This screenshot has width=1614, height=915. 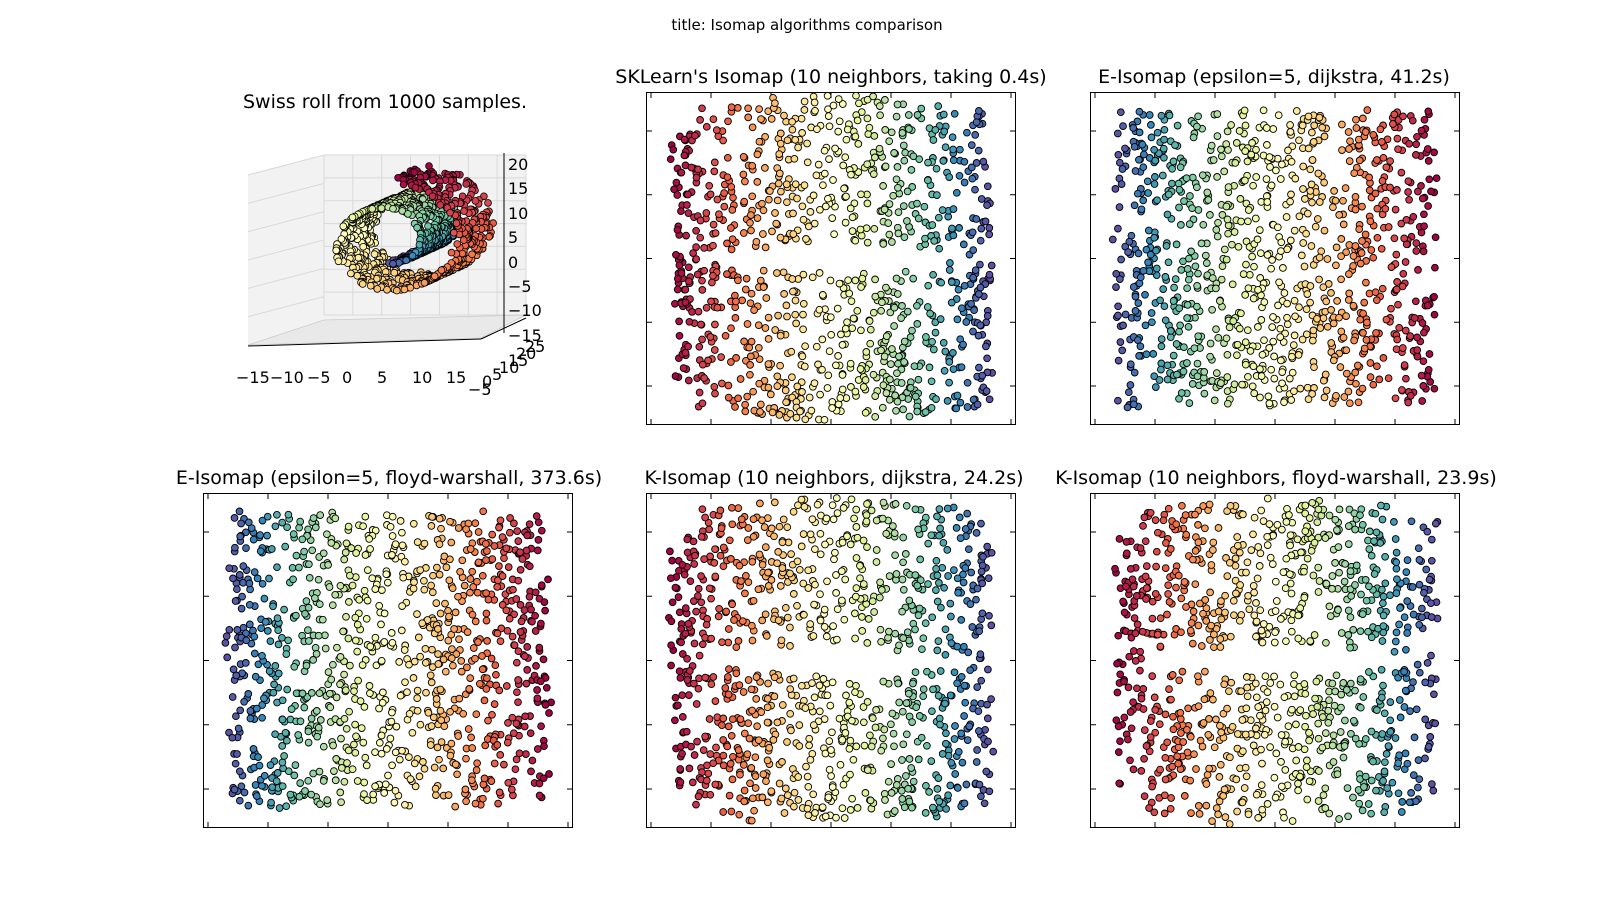 I want to click on z-tick-label: −5, so click(x=520, y=286).